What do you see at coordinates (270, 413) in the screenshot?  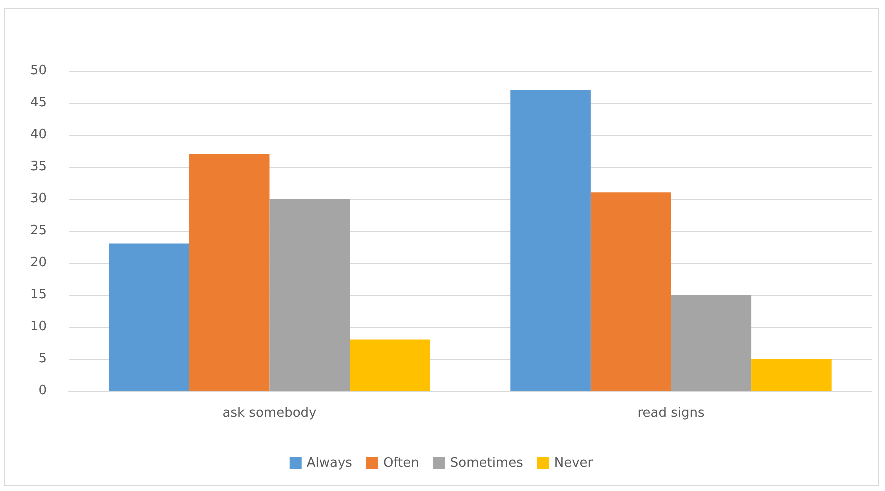 I see `x-tick-label: ask somebody` at bounding box center [270, 413].